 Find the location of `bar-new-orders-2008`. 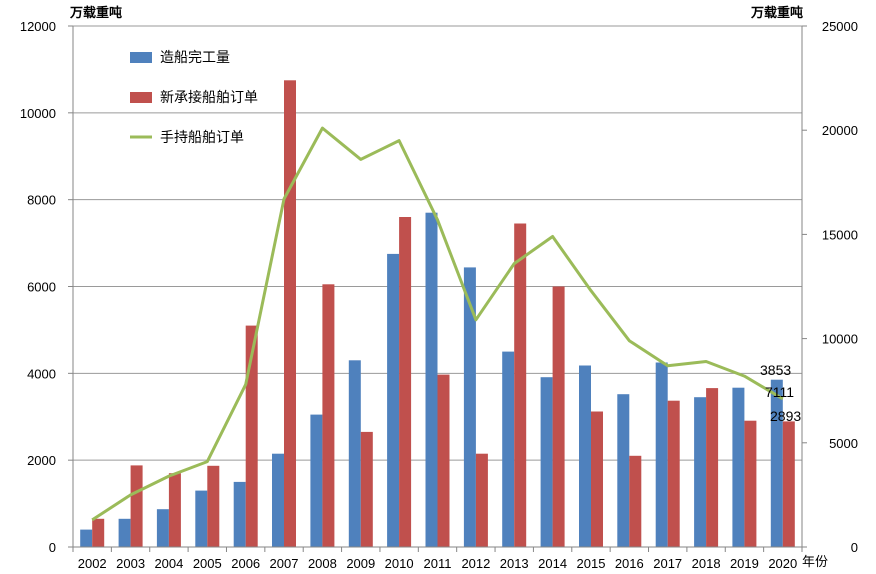

bar-new-orders-2008 is located at coordinates (328, 415).